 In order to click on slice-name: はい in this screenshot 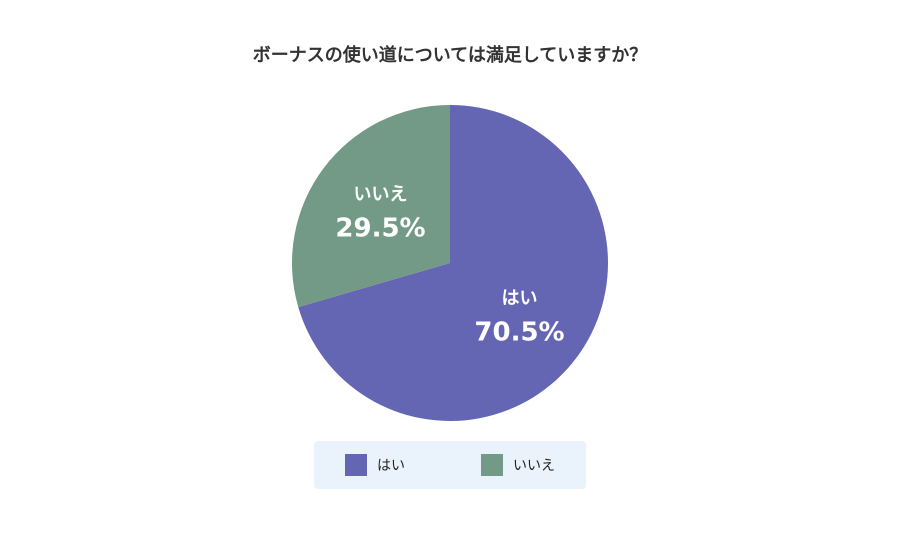, I will do `click(519, 298)`.